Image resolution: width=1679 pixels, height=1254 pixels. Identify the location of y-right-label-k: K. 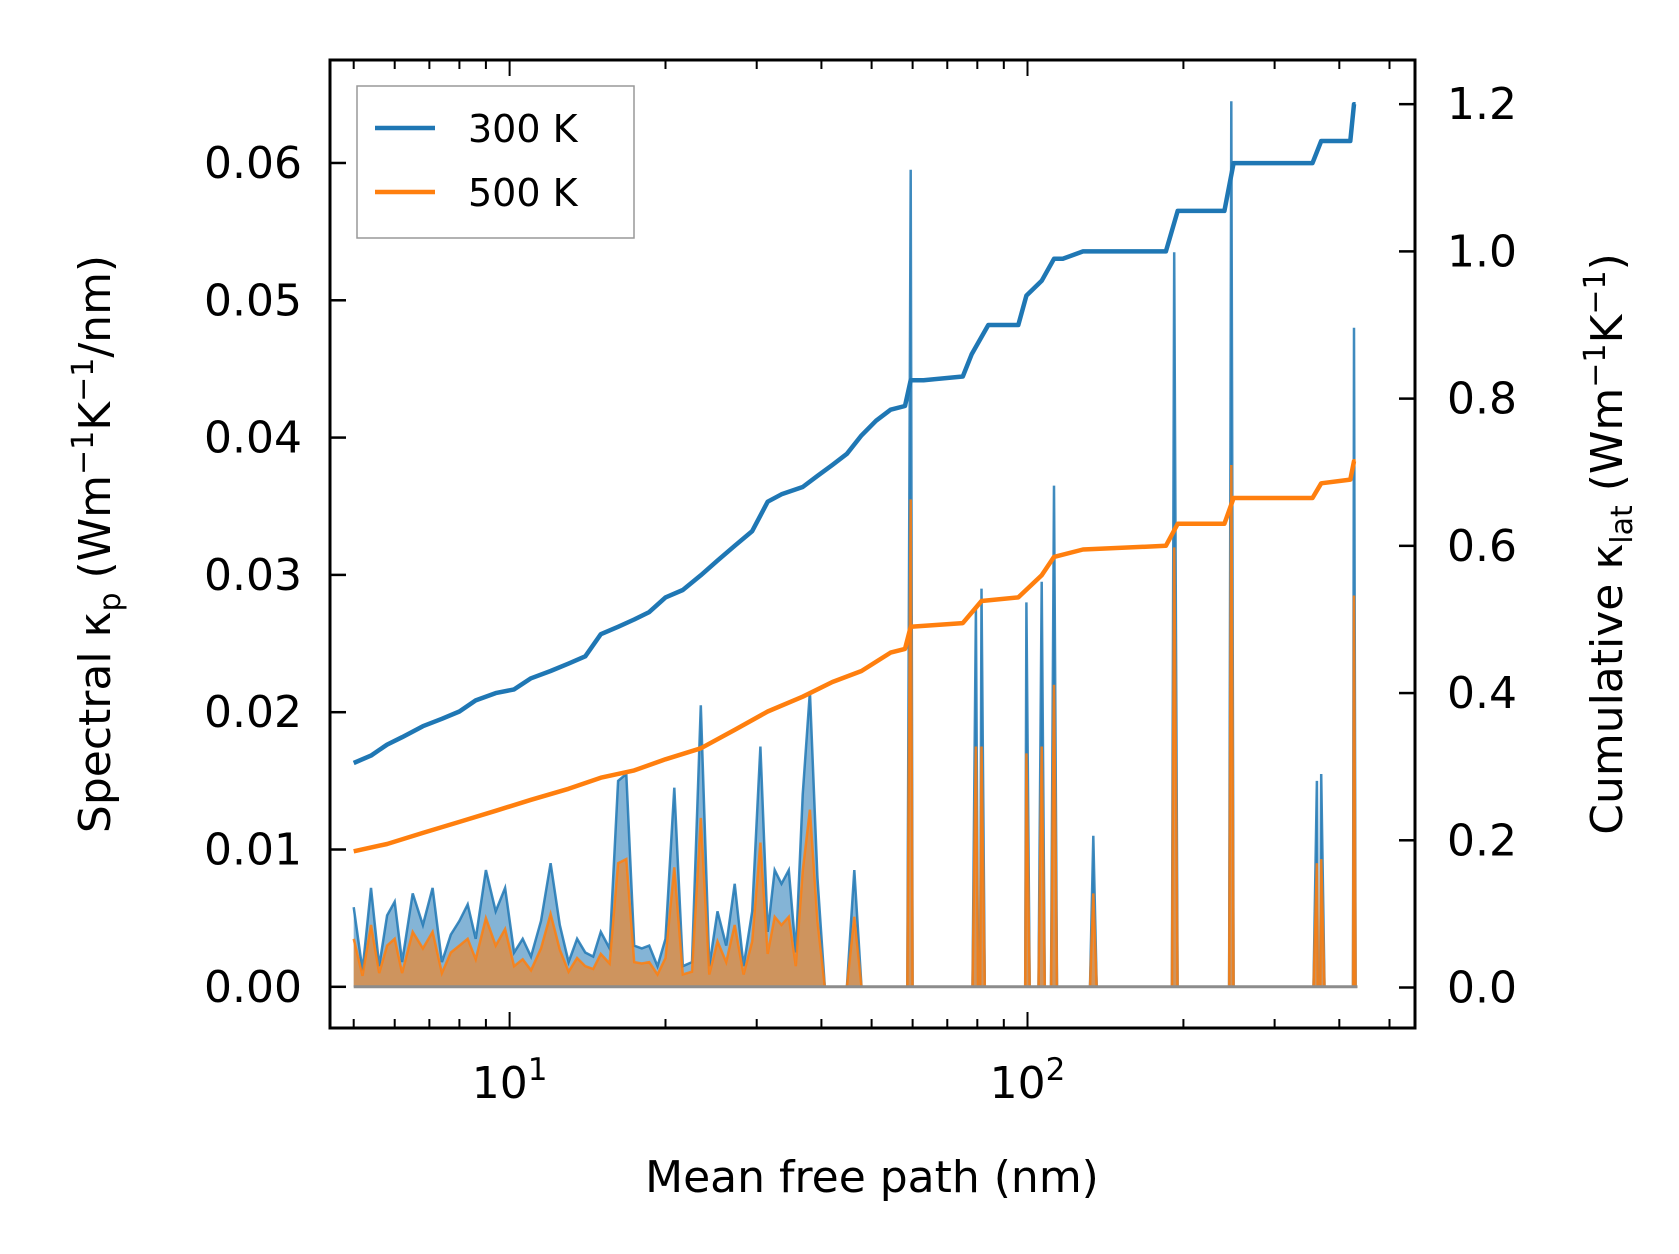
(1607, 328).